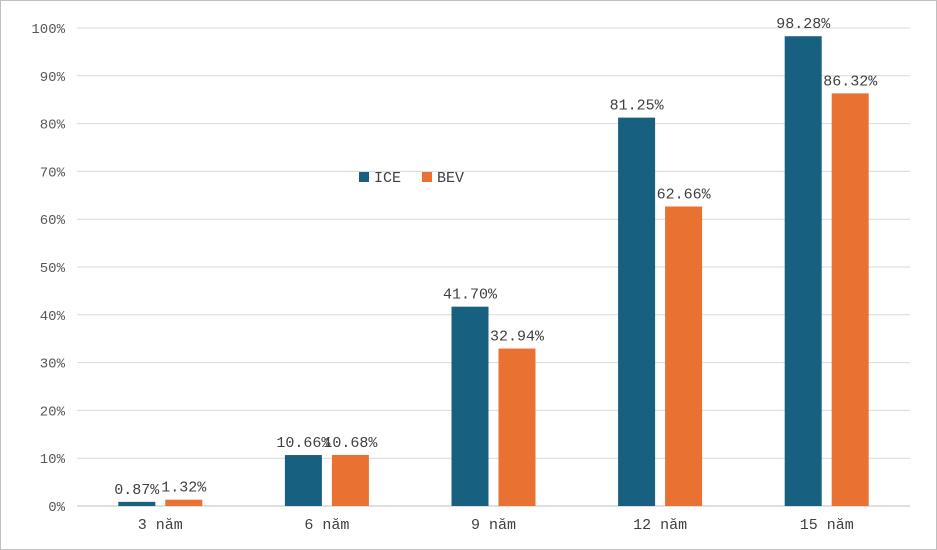 The height and width of the screenshot is (550, 937). What do you see at coordinates (53, 412) in the screenshot?
I see `y-tick-label: 20%` at bounding box center [53, 412].